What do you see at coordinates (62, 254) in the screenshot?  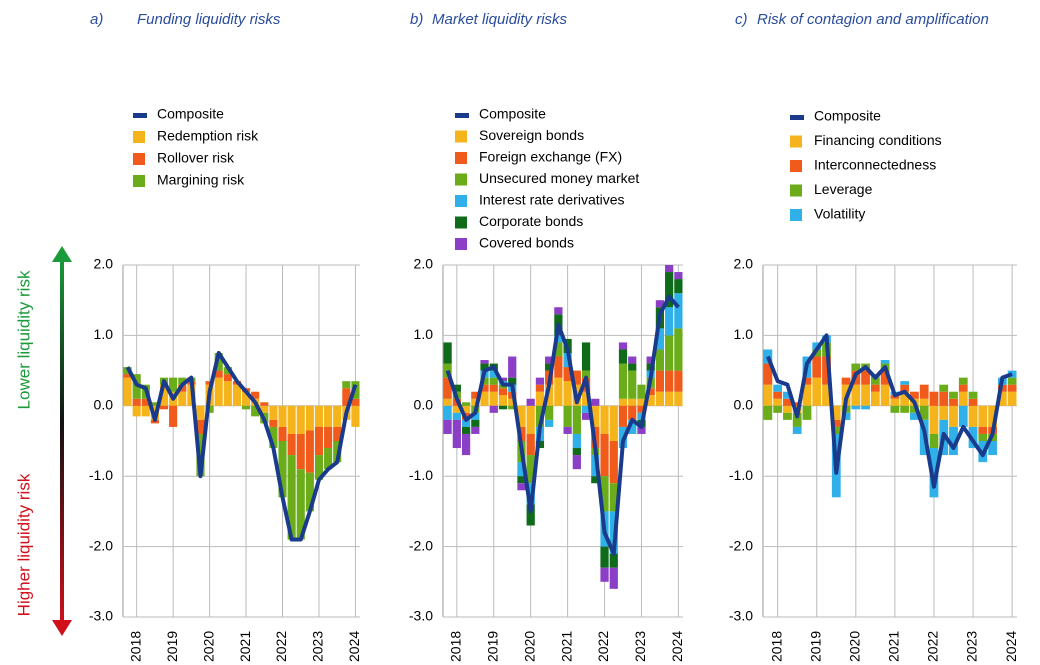 I see `arrow-head-up` at bounding box center [62, 254].